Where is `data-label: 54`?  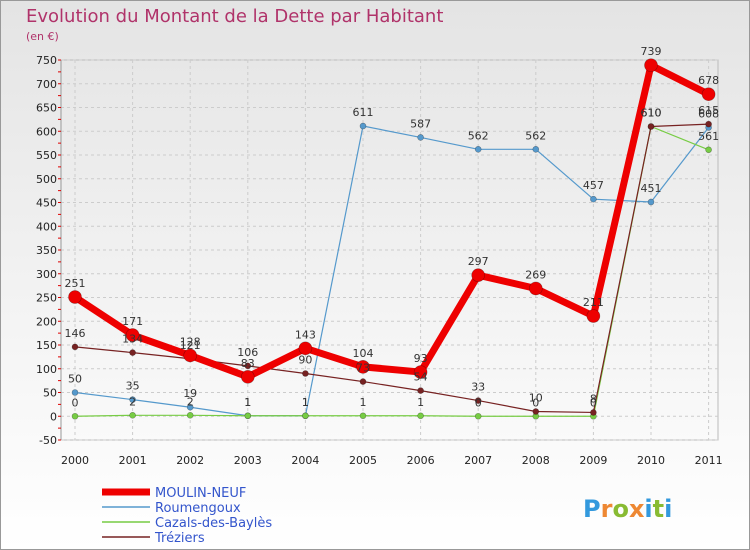 data-label: 54 is located at coordinates (421, 377).